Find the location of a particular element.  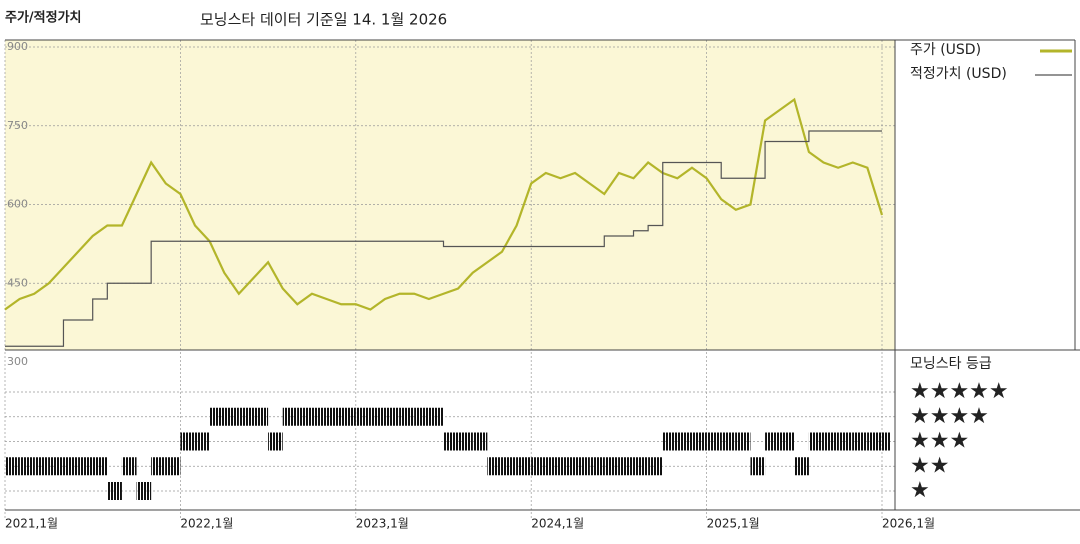

chart-title: 주가/적정가치 is located at coordinates (43, 18).